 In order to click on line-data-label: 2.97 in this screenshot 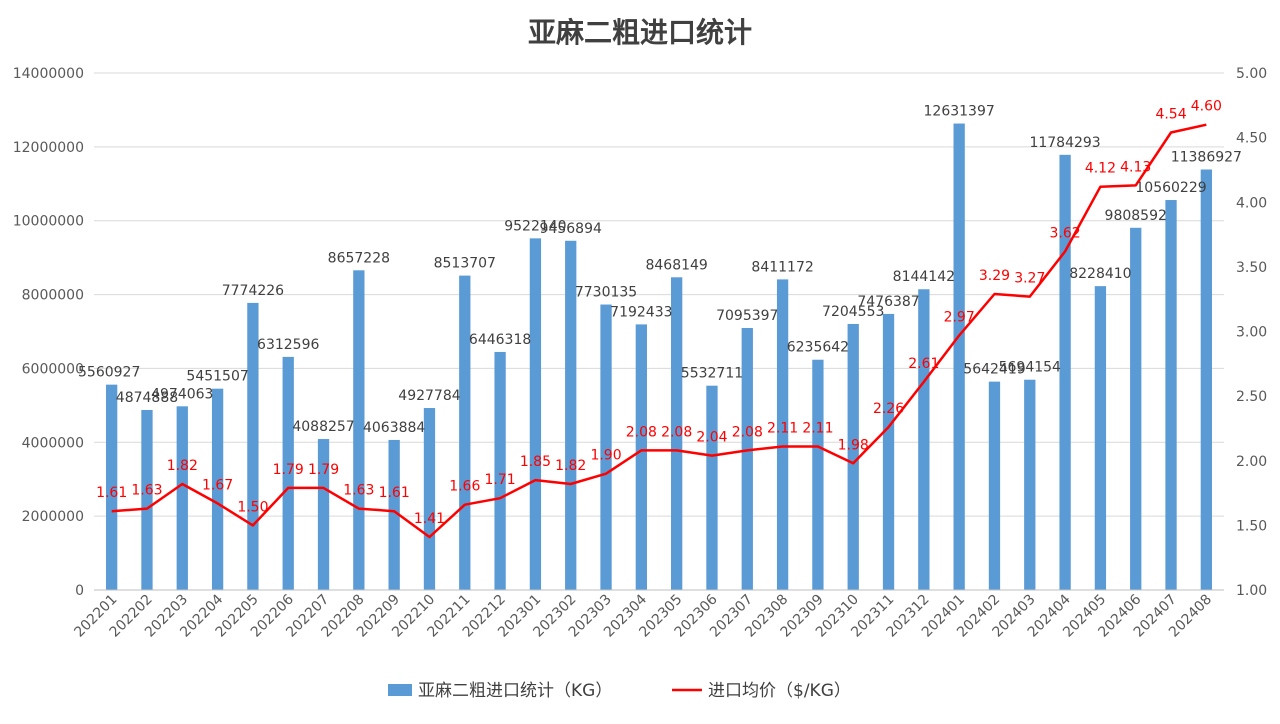, I will do `click(959, 317)`.